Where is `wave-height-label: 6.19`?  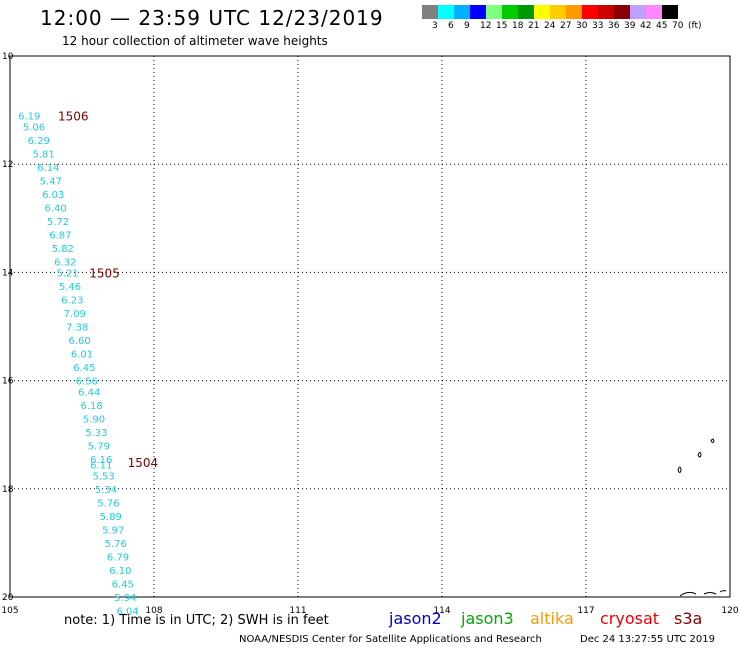 wave-height-label: 6.19 is located at coordinates (29, 117).